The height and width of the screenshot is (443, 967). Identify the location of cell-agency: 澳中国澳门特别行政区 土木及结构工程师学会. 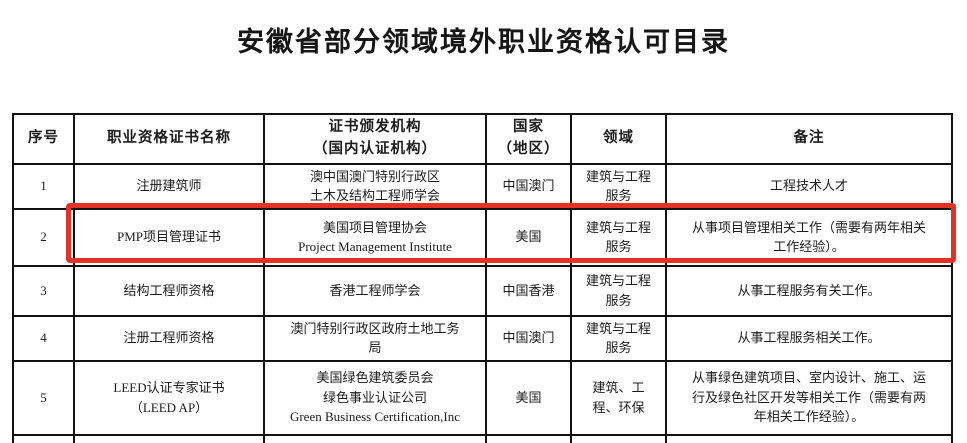
(375, 186).